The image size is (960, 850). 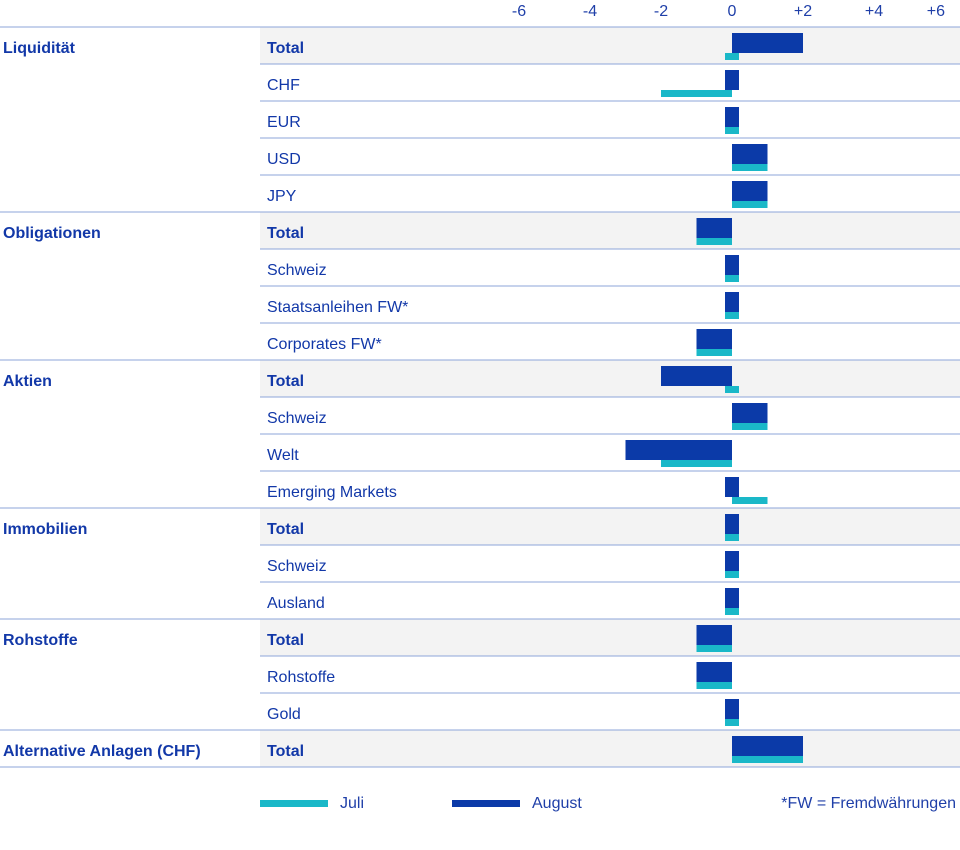 I want to click on legend-juli-label: Juli, so click(x=352, y=803).